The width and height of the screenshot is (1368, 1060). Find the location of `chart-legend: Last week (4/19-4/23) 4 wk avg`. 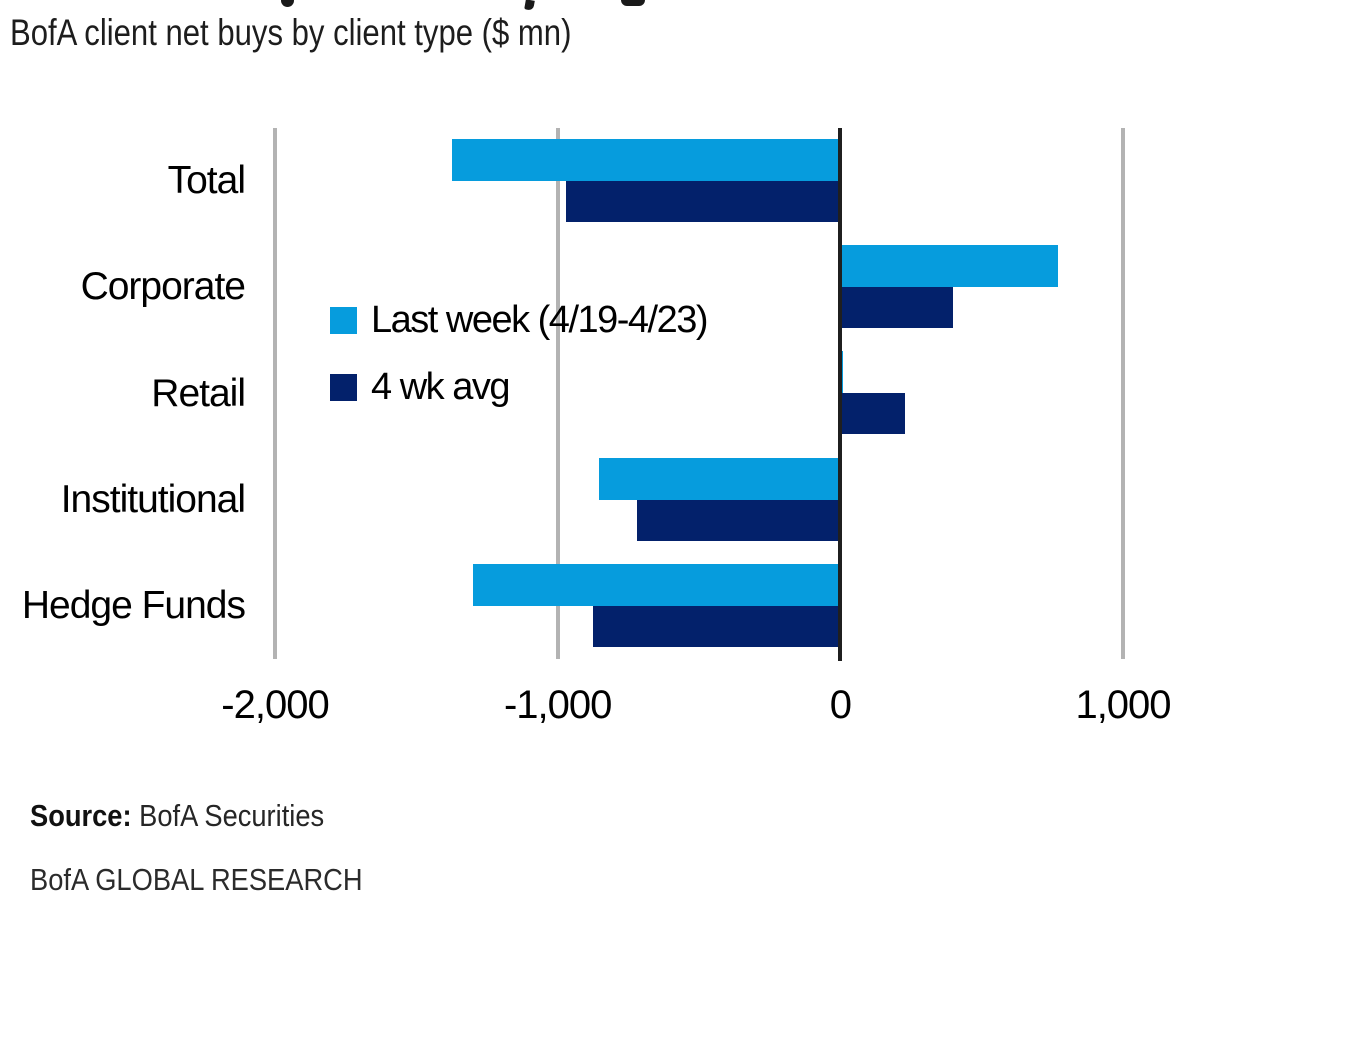

chart-legend: Last week (4/19-4/23) 4 wk avg is located at coordinates (519, 366).